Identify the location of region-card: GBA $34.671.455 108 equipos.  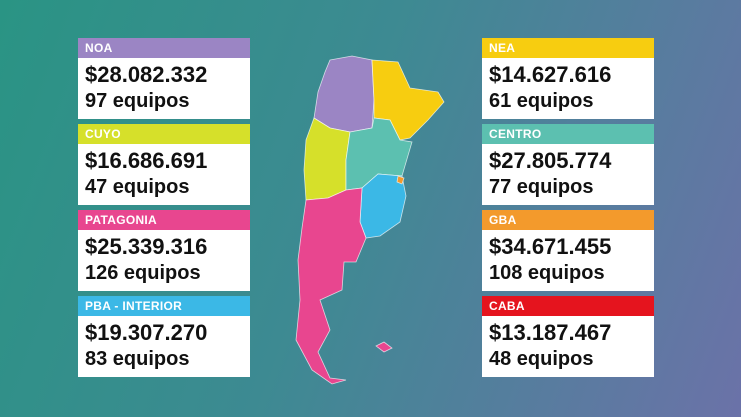
(568, 250).